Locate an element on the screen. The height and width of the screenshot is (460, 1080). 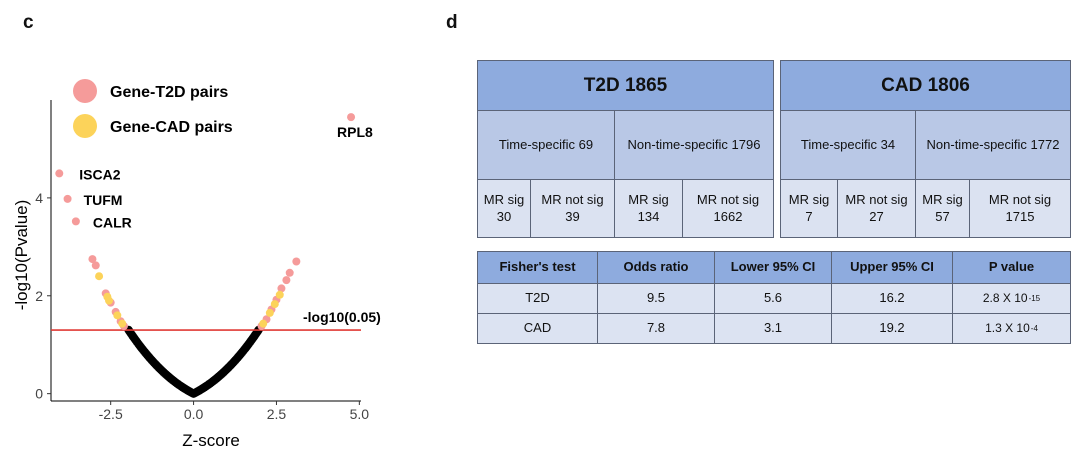
fisher-cad-test: CAD is located at coordinates (537, 328).